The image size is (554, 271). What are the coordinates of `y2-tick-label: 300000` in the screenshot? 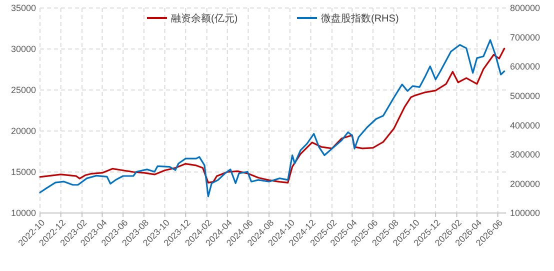 It's located at (525, 155).